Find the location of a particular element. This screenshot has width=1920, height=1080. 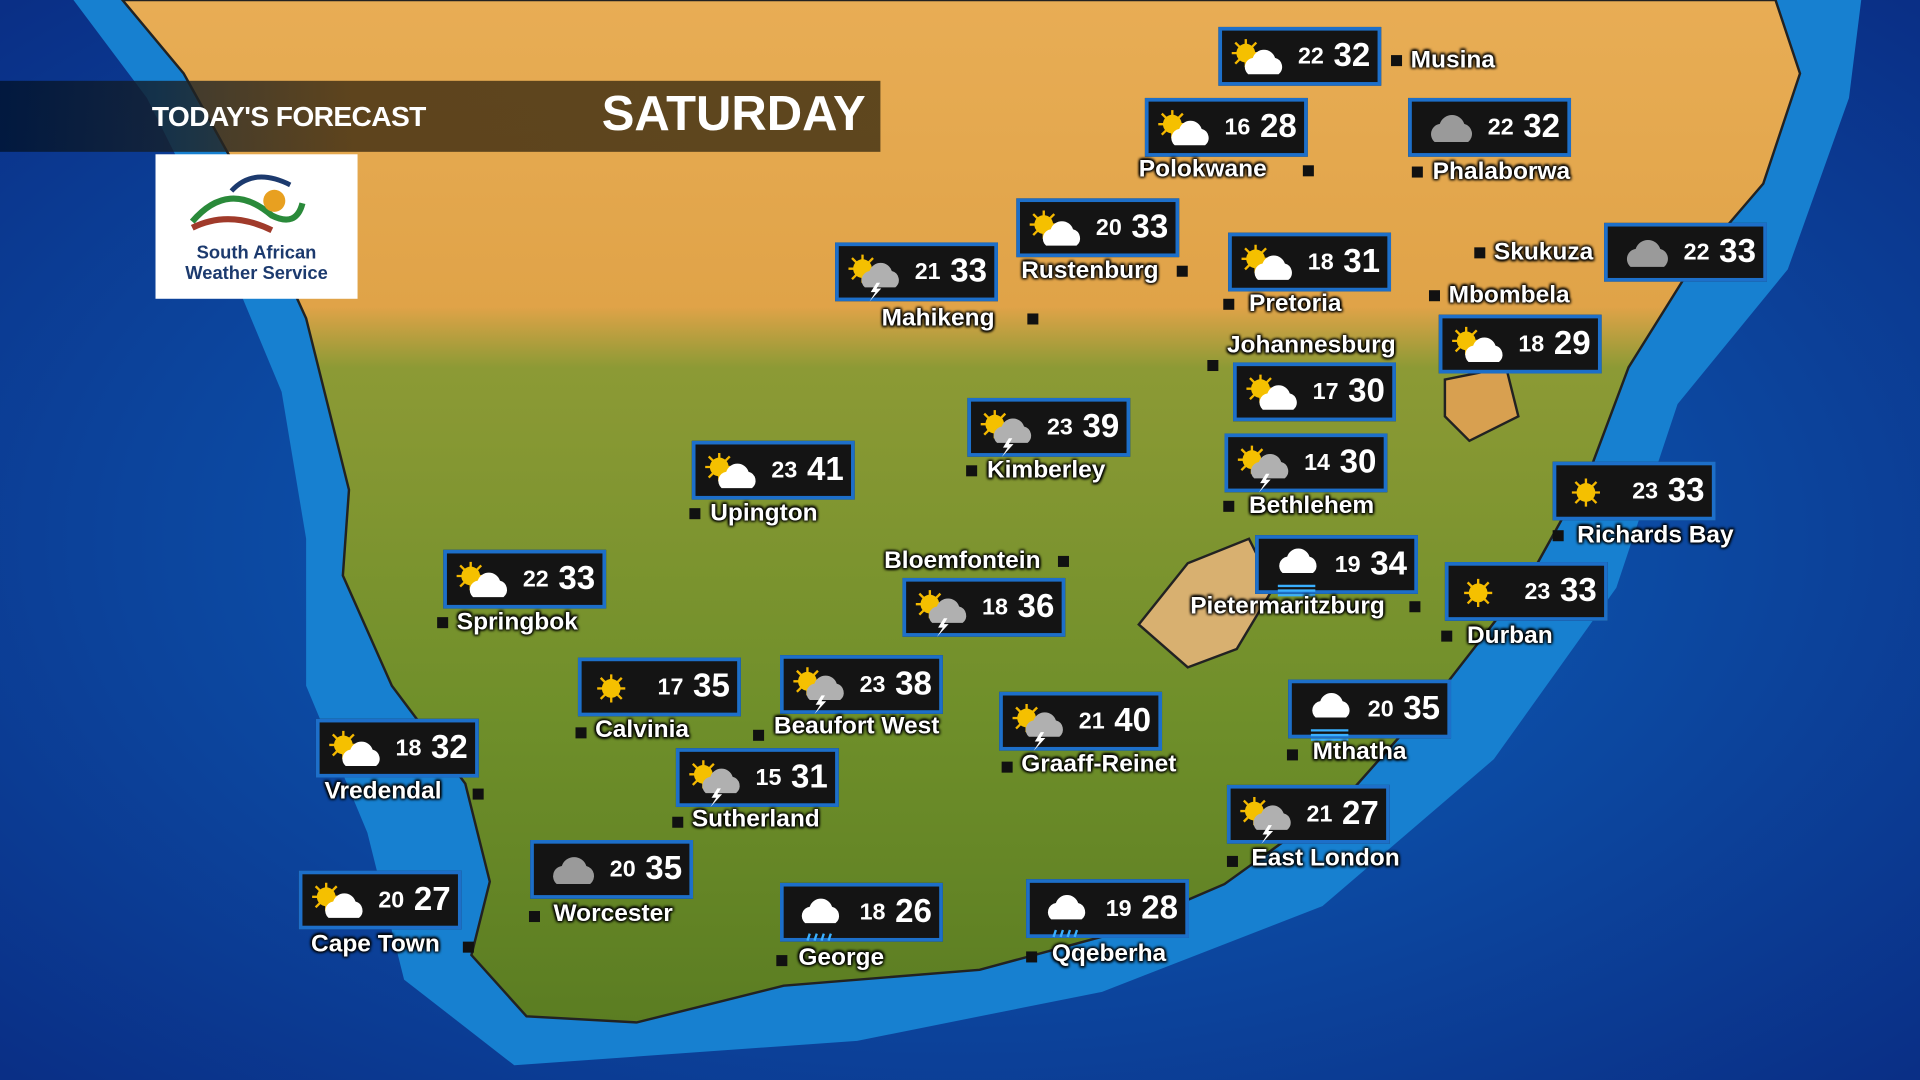

forecast-box-pretoria: 18 31 is located at coordinates (1310, 262).